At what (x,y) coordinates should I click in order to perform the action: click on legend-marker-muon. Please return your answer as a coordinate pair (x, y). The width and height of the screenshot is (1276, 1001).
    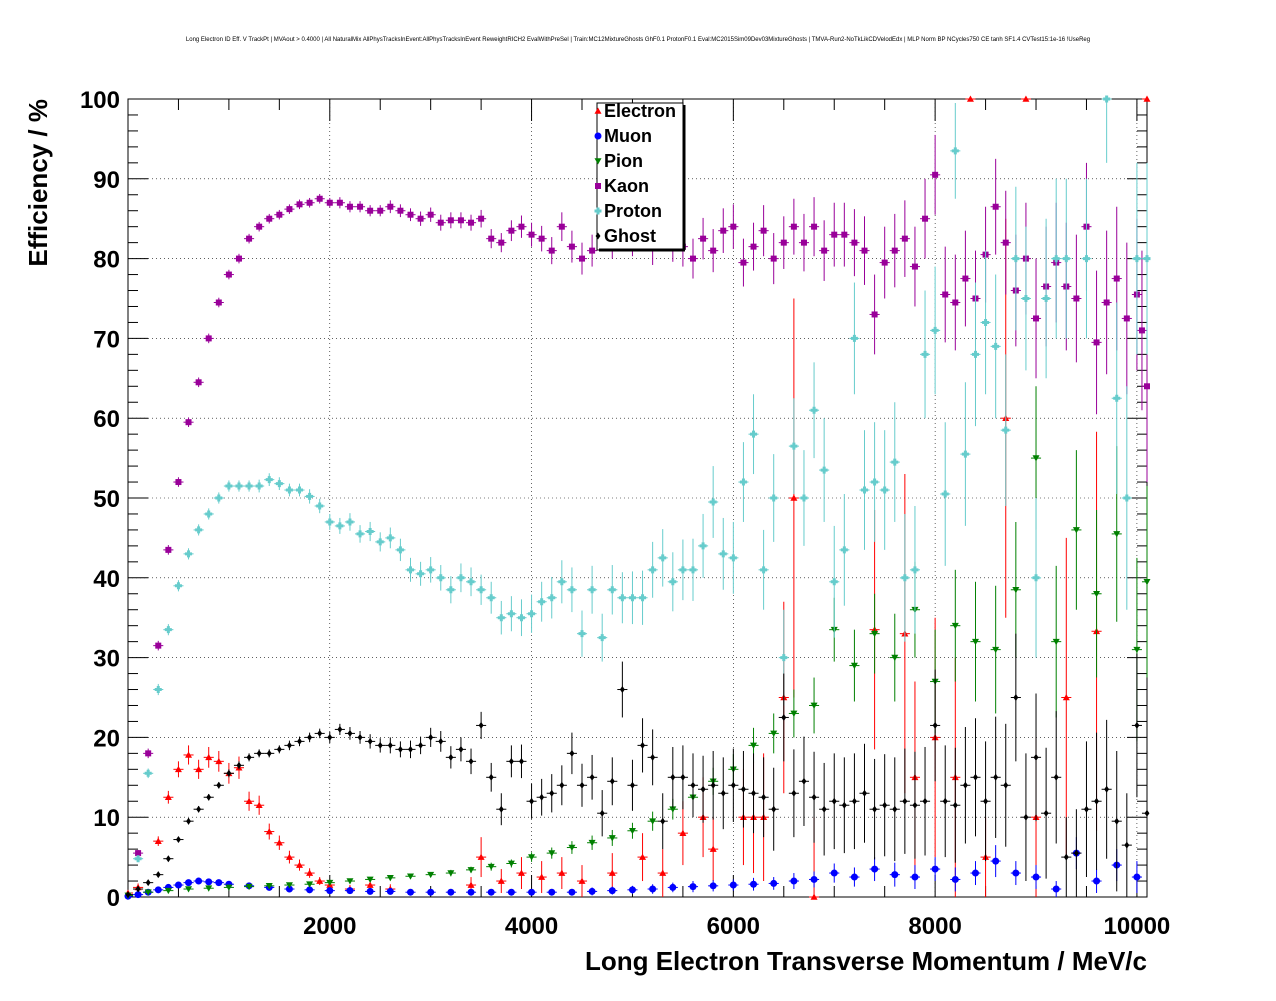
    Looking at the image, I should click on (598, 136).